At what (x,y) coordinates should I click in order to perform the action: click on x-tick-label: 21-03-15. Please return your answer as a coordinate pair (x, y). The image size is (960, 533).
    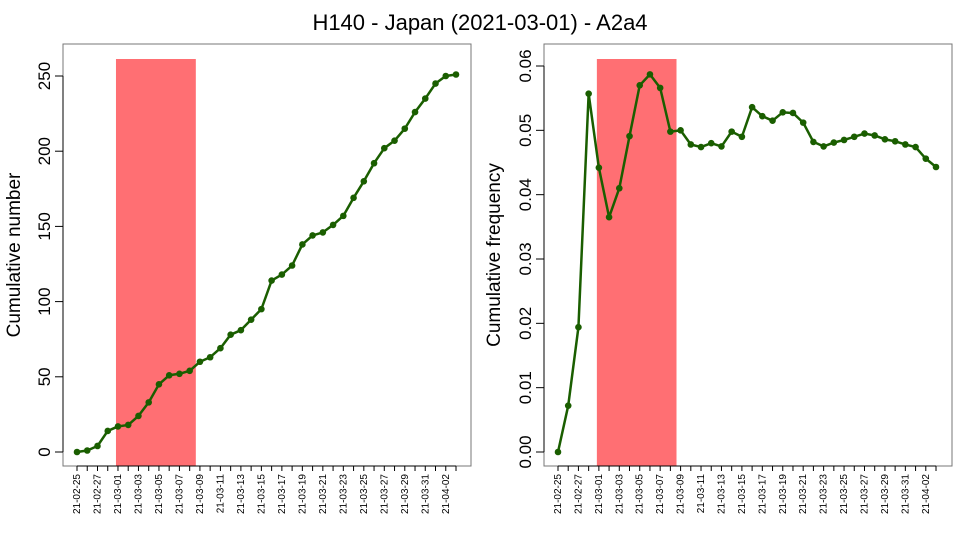
    Looking at the image, I should click on (742, 494).